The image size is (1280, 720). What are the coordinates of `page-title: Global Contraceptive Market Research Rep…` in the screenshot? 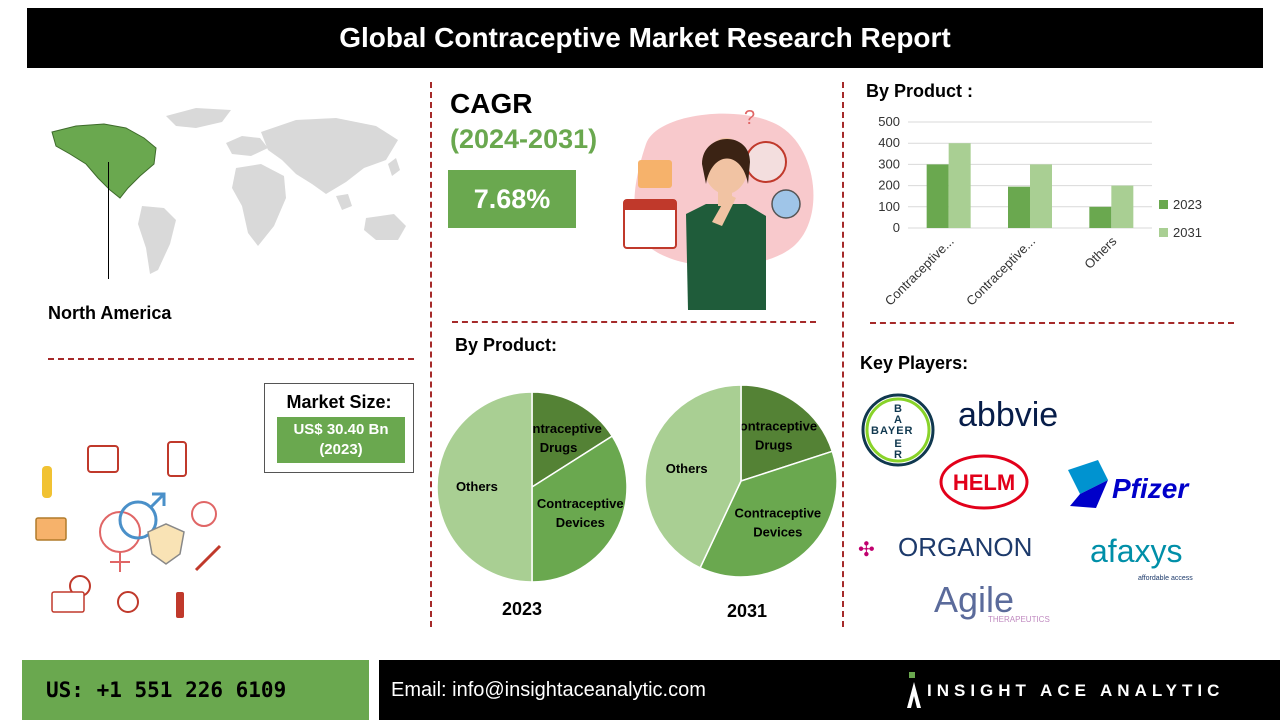 It's located at (645, 38).